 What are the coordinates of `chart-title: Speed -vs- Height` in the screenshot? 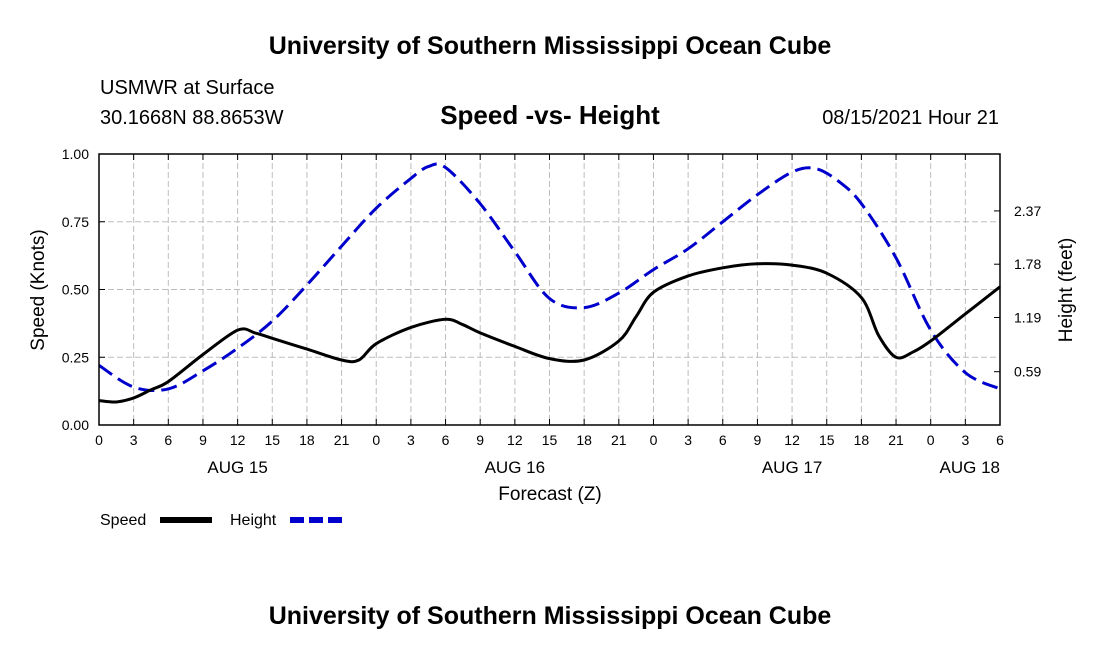 It's located at (550, 115).